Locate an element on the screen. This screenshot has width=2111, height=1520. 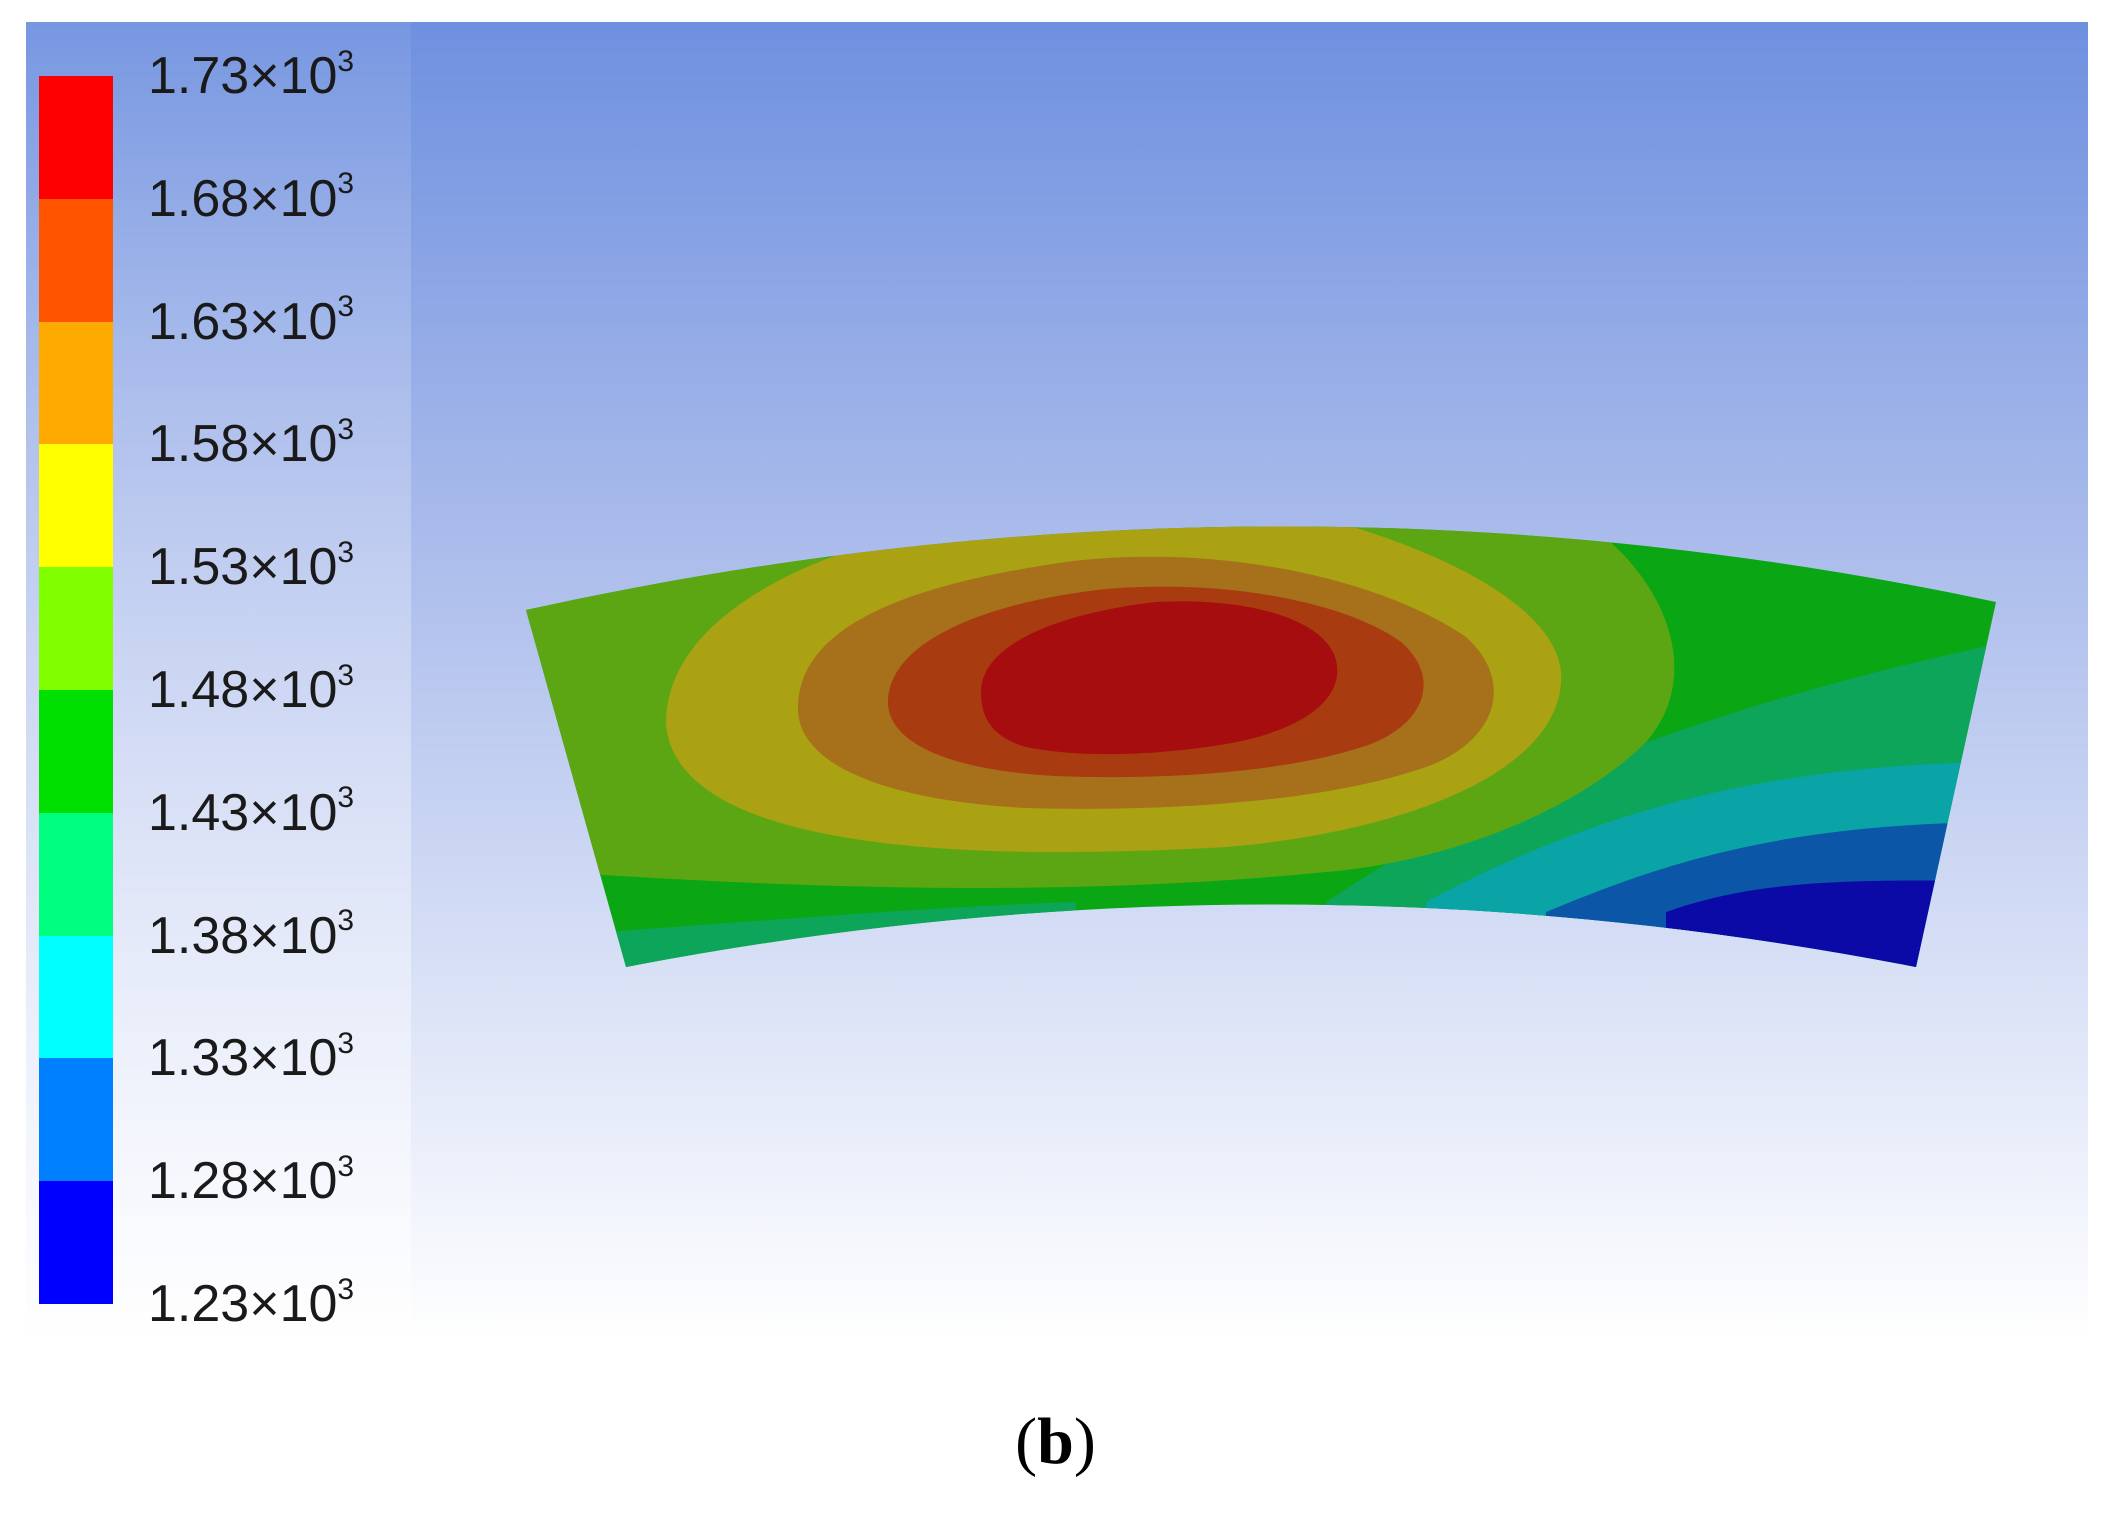
colorbar-tick-label: 1.48×103 is located at coordinates (251, 688).